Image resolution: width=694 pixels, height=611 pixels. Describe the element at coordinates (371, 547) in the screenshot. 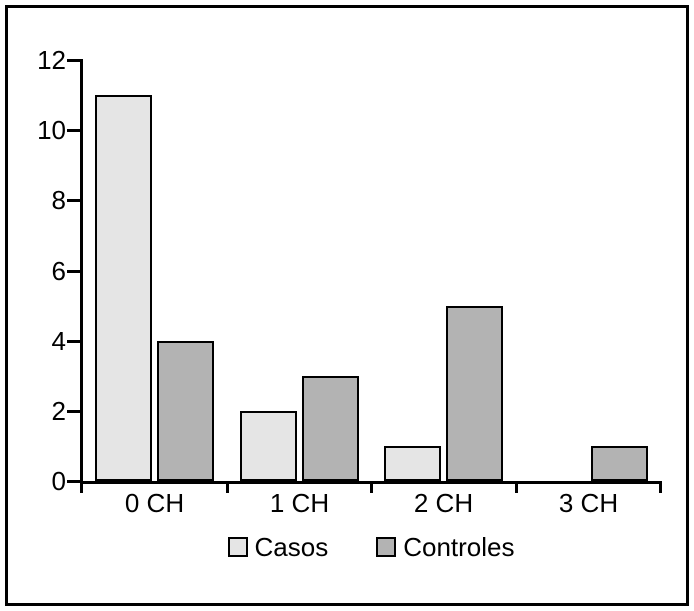

I see `legend: Casos Controles` at that location.